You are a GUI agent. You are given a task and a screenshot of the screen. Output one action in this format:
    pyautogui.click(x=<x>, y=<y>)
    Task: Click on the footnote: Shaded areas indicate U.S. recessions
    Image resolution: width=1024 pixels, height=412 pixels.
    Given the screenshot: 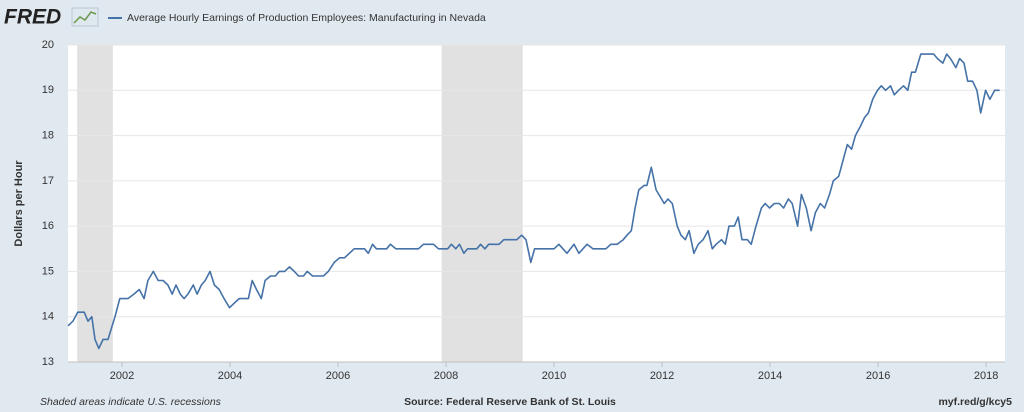 What is the action you would take?
    pyautogui.click(x=131, y=402)
    